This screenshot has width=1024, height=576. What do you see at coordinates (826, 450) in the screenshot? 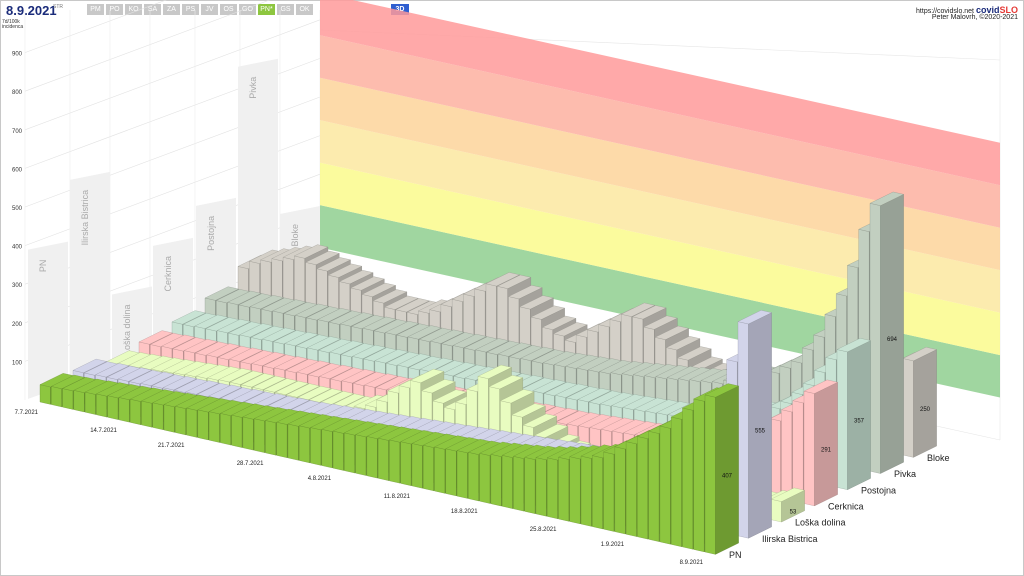
I see `value-label: 291` at bounding box center [826, 450].